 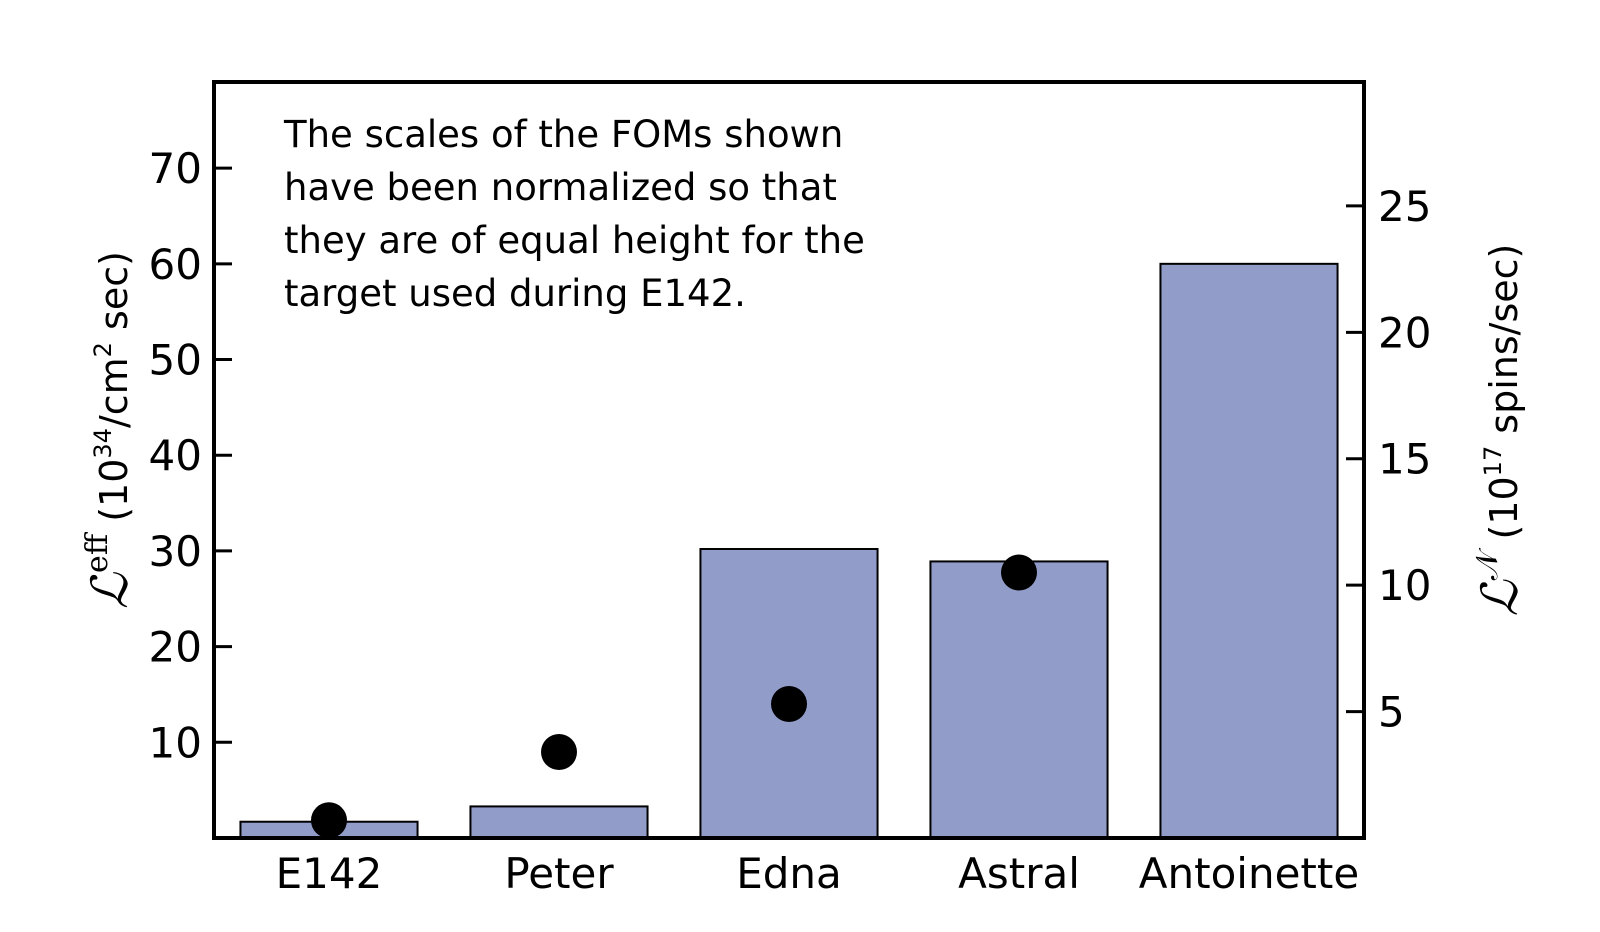 What do you see at coordinates (1404, 585) in the screenshot?
I see `right-tick-label: 10` at bounding box center [1404, 585].